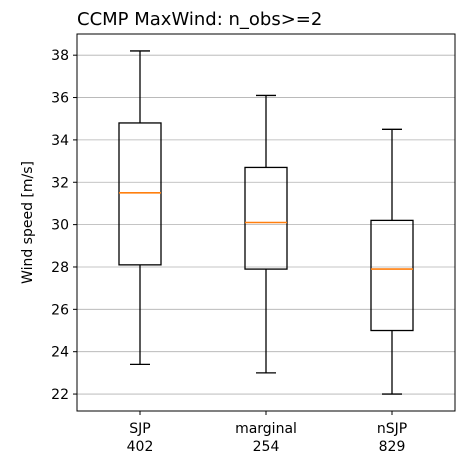  Describe the element at coordinates (140, 447) in the screenshot. I see `x-tick-count: 402` at that location.